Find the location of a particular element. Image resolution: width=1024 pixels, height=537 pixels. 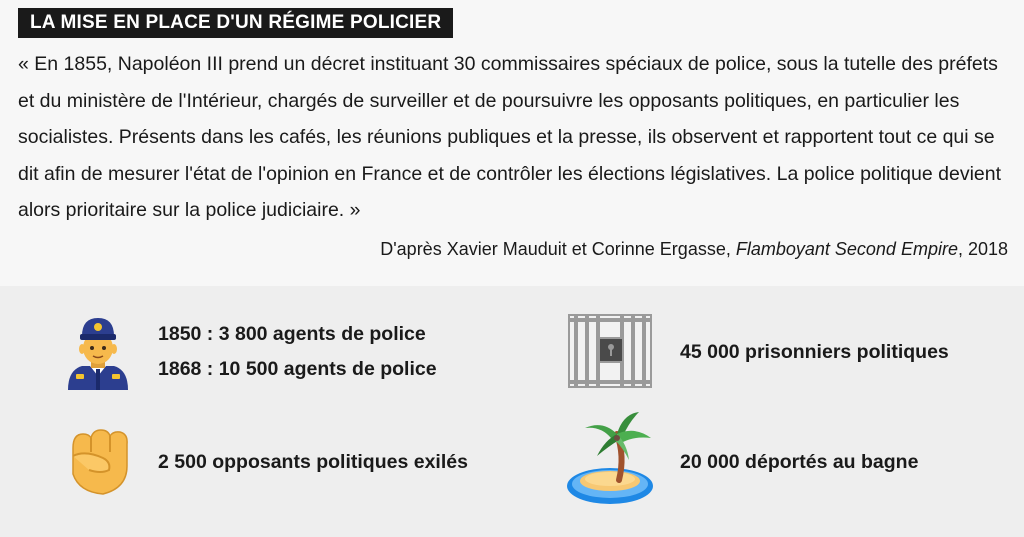

source-suffix: , 2018 is located at coordinates (982, 249).